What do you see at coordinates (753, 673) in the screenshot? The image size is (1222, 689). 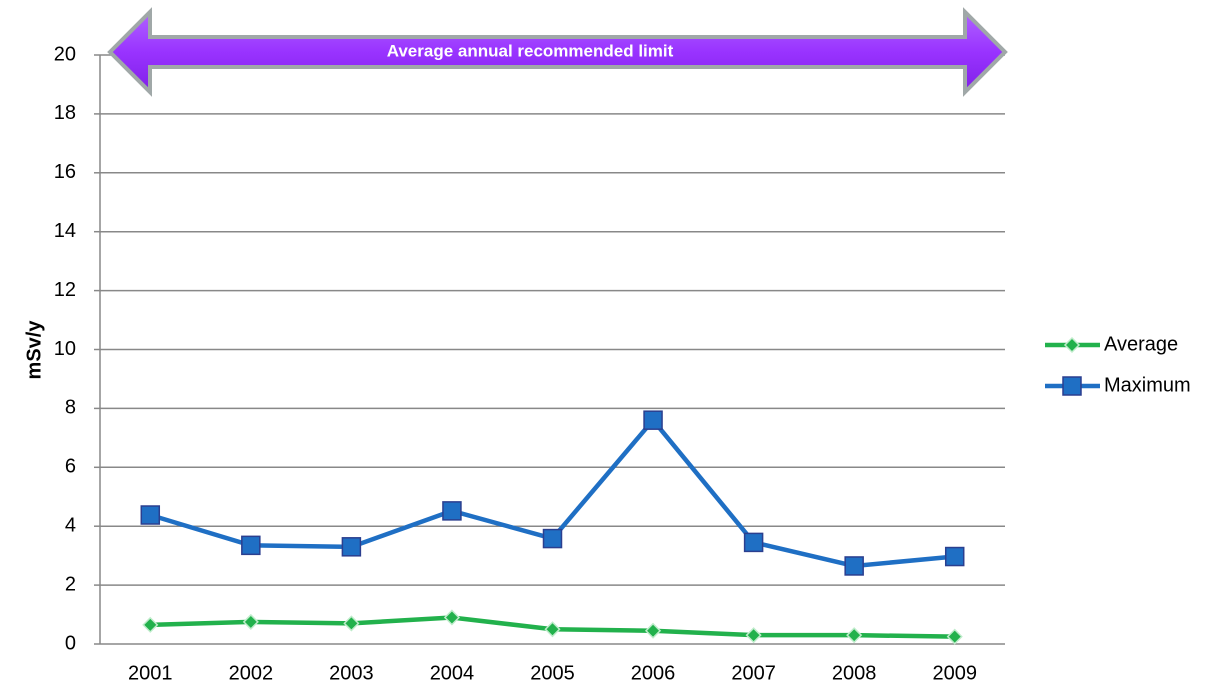 I see `x-tick-label: 2007` at bounding box center [753, 673].